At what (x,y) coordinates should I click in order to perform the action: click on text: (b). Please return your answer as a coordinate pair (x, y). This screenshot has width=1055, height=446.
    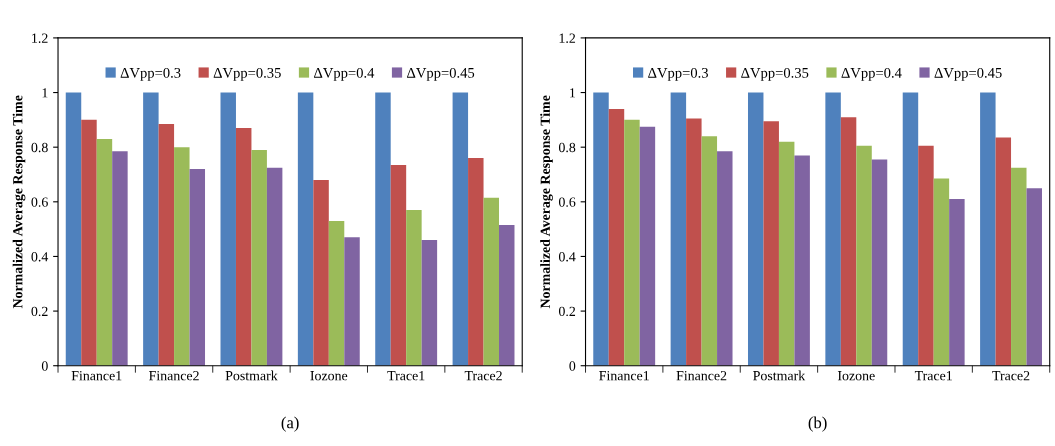
    Looking at the image, I should click on (817, 424).